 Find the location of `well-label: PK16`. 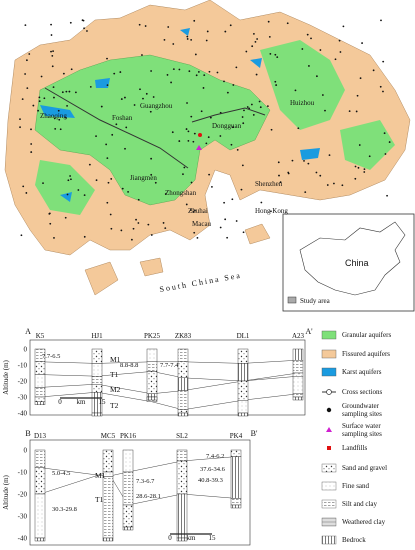

well-label: PK16 is located at coordinates (128, 436).